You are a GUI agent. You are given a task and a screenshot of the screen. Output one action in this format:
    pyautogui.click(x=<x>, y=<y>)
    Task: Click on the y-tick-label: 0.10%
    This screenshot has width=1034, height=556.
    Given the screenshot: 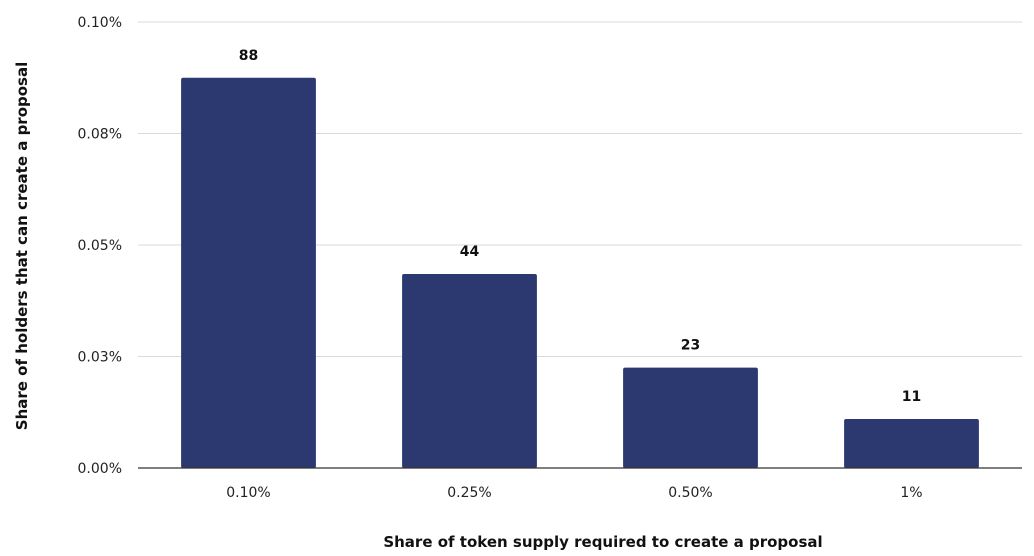 What is the action you would take?
    pyautogui.click(x=100, y=23)
    